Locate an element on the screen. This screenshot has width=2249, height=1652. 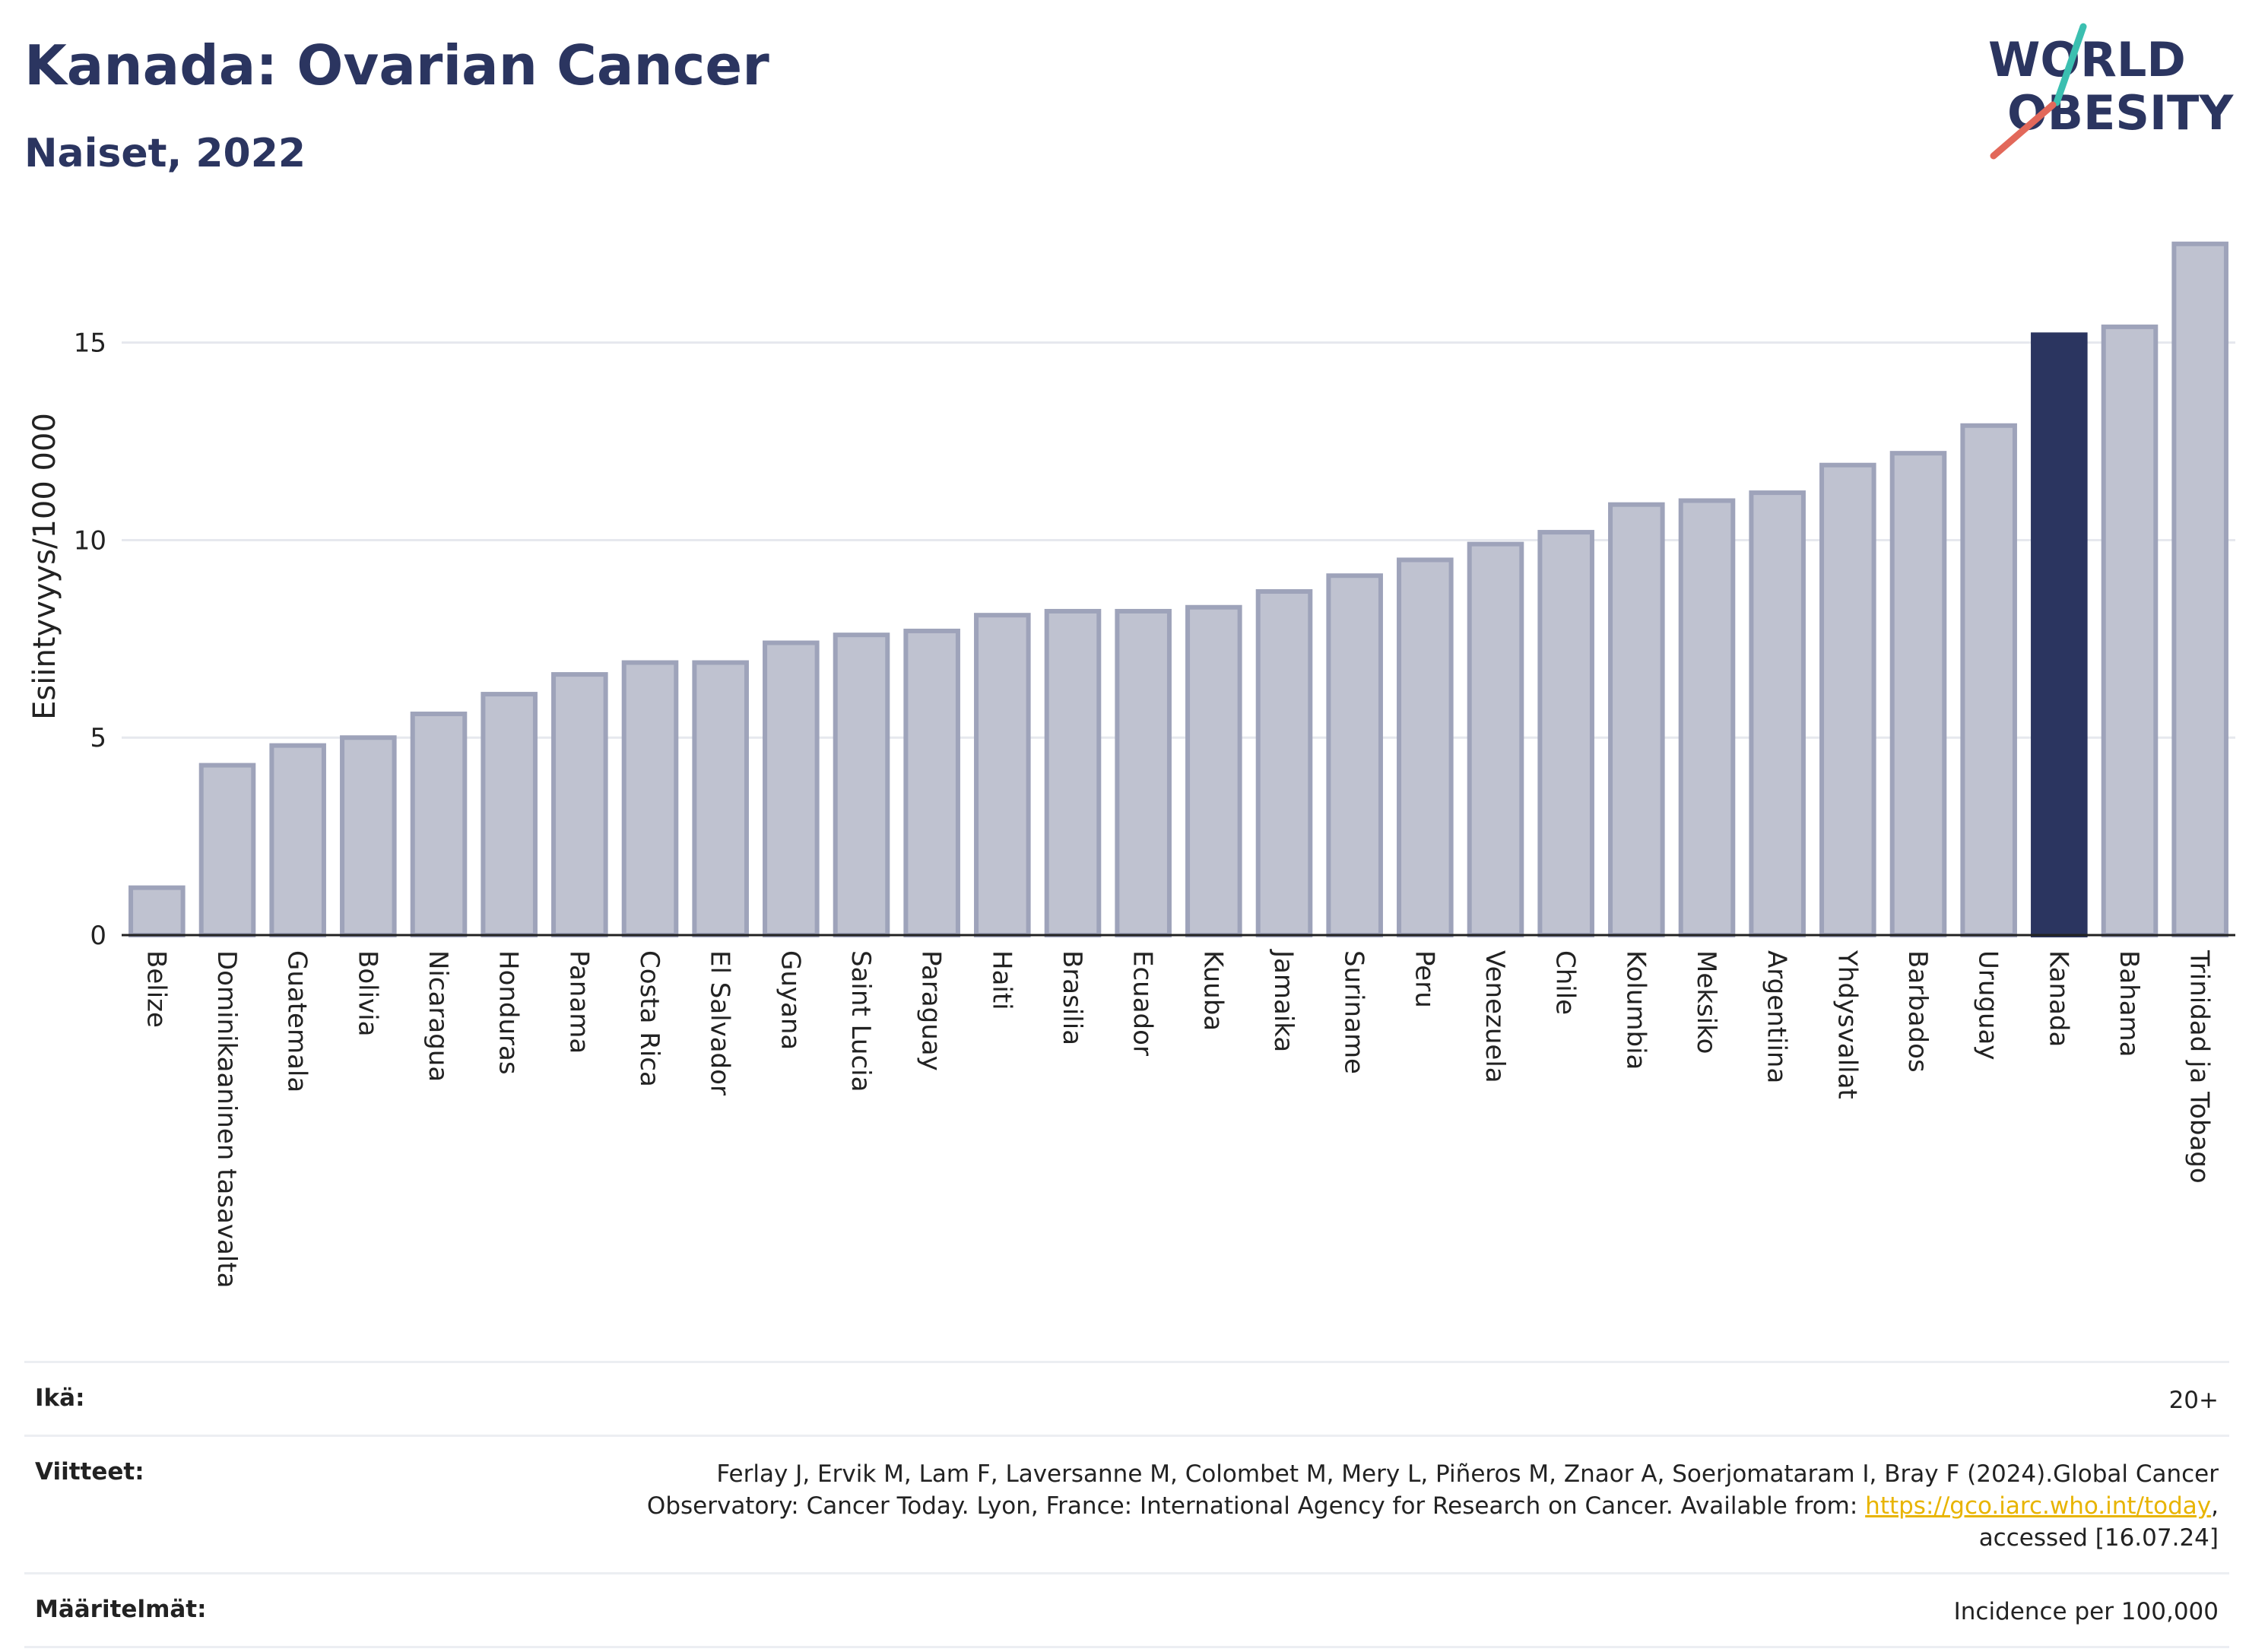
y-tick-label: 5 is located at coordinates (98, 738).